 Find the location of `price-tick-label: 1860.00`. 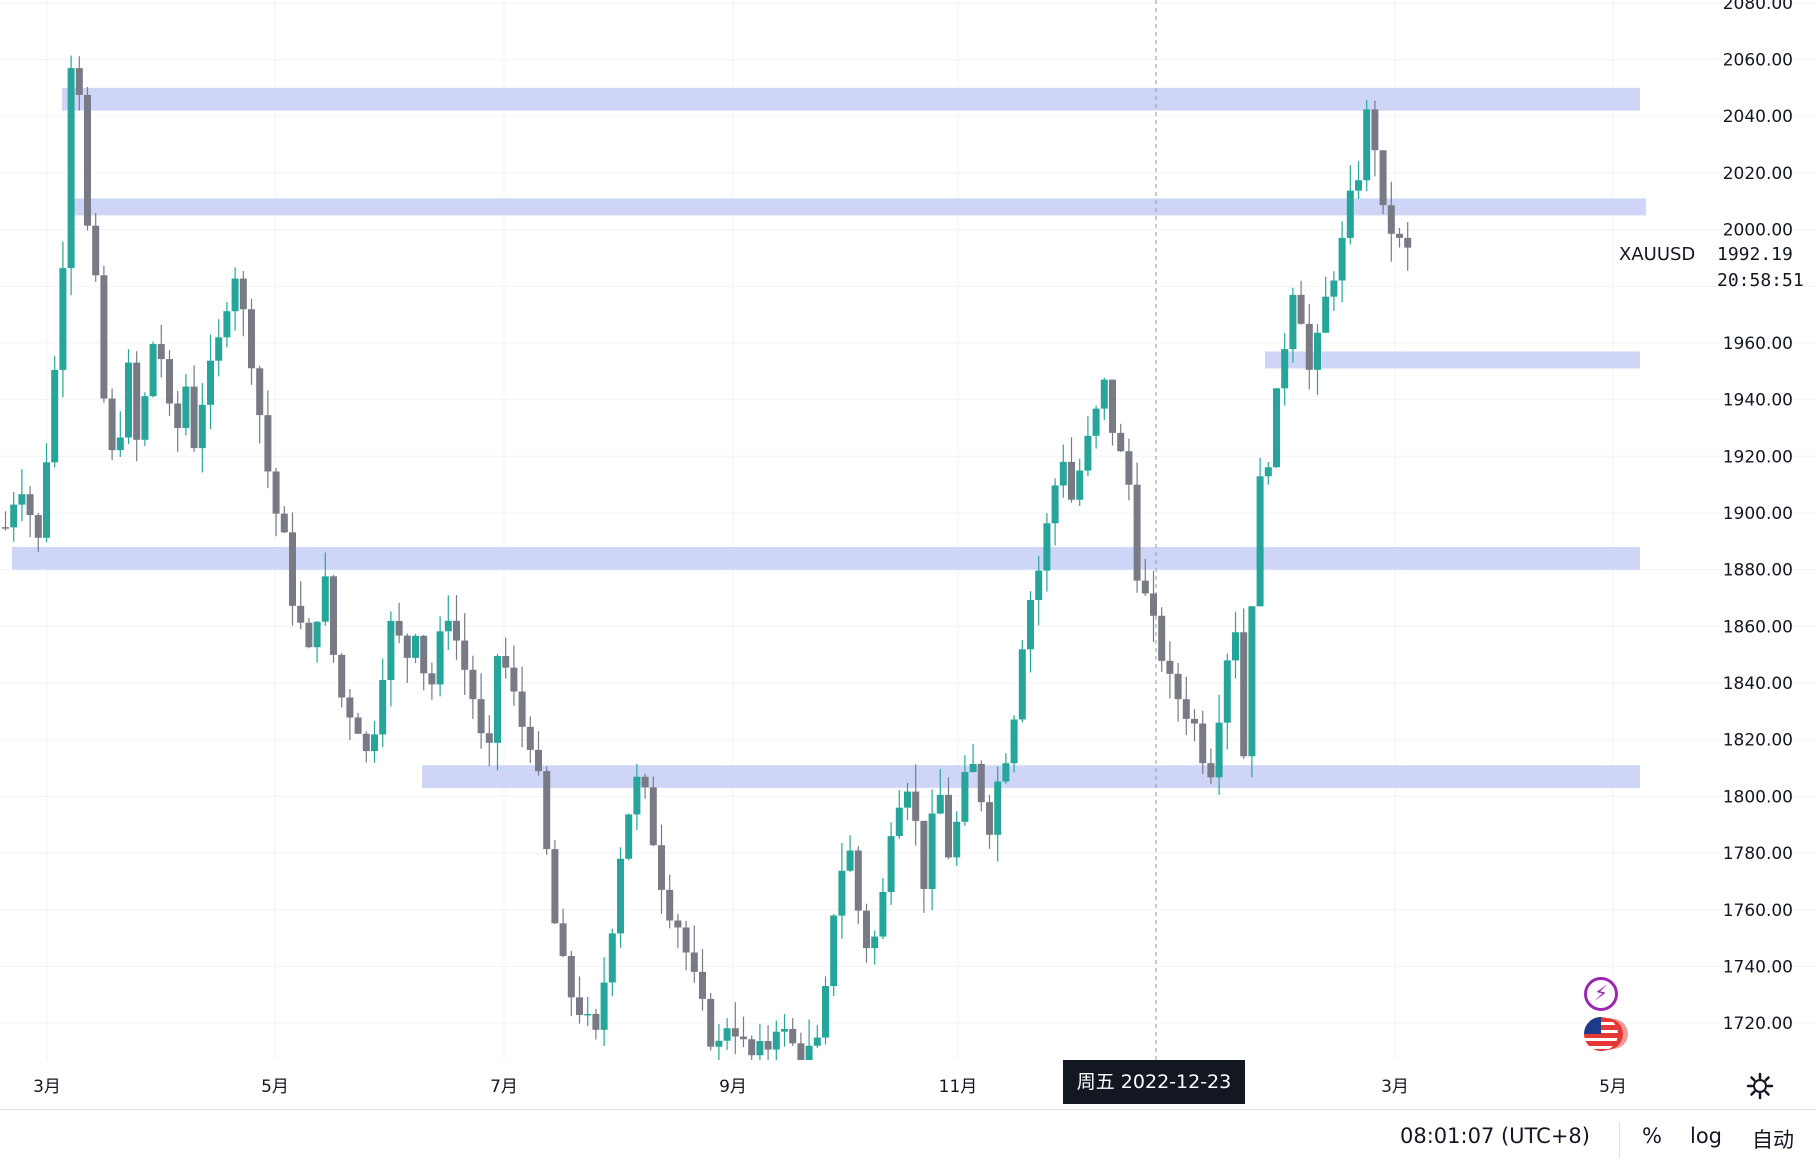

price-tick-label: 1860.00 is located at coordinates (1758, 627).